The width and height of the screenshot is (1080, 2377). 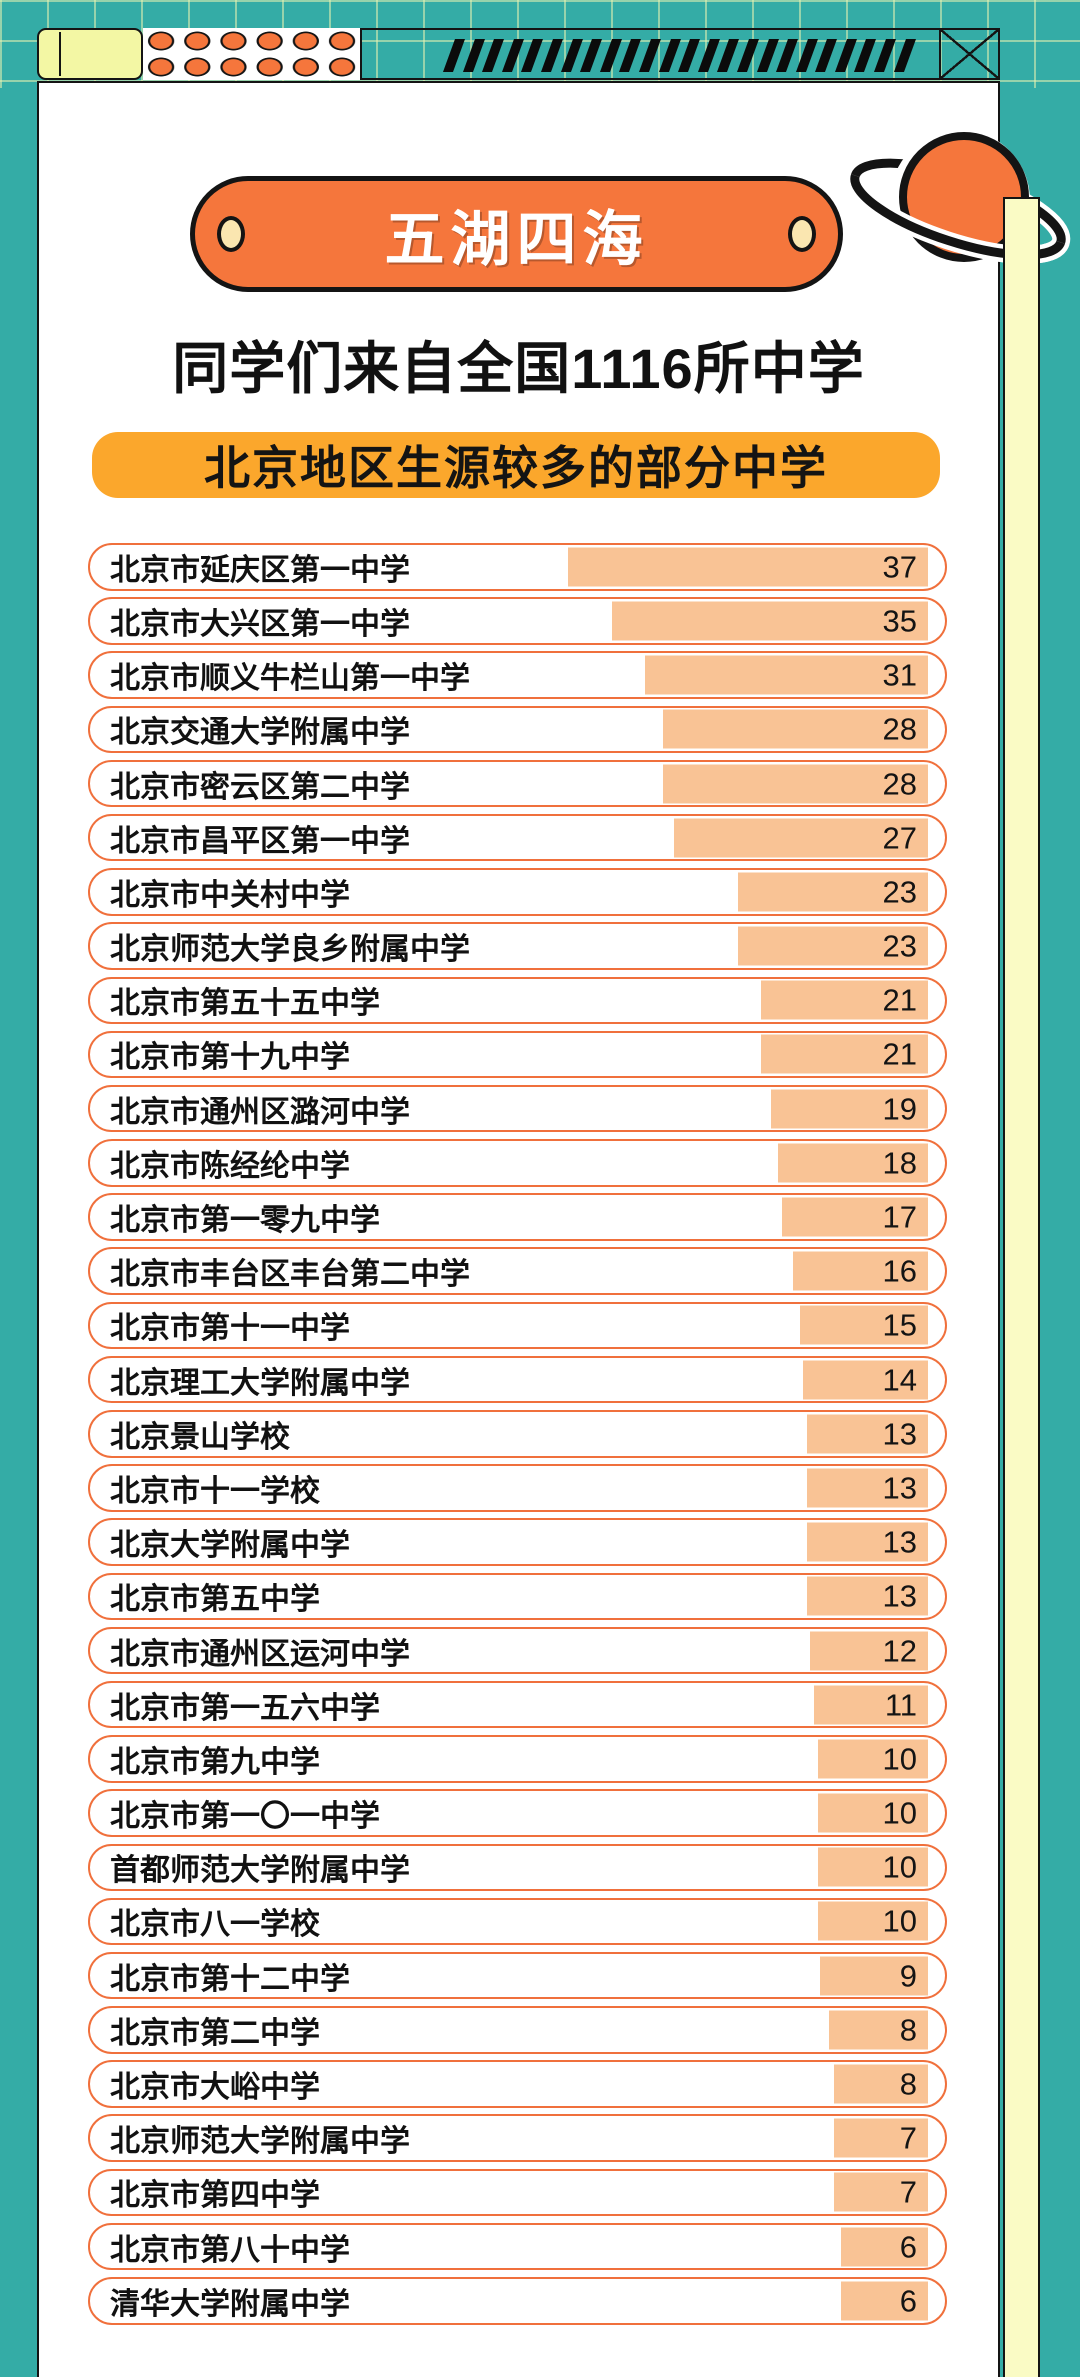 What do you see at coordinates (516, 239) in the screenshot?
I see `title-badge-label: 五湖四海` at bounding box center [516, 239].